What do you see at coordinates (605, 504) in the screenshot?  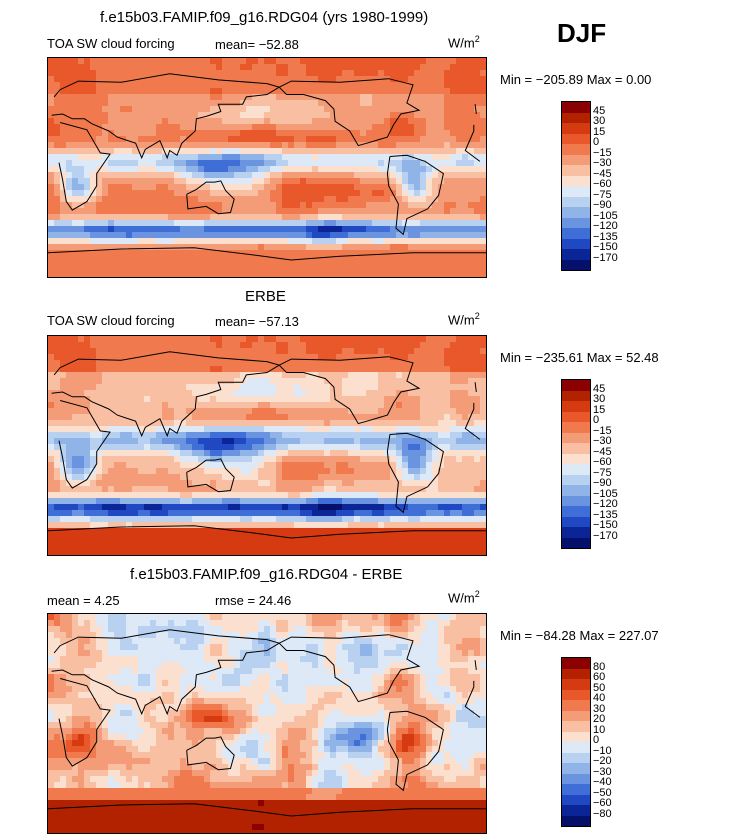 I see `colorbar-tick-label: −120` at bounding box center [605, 504].